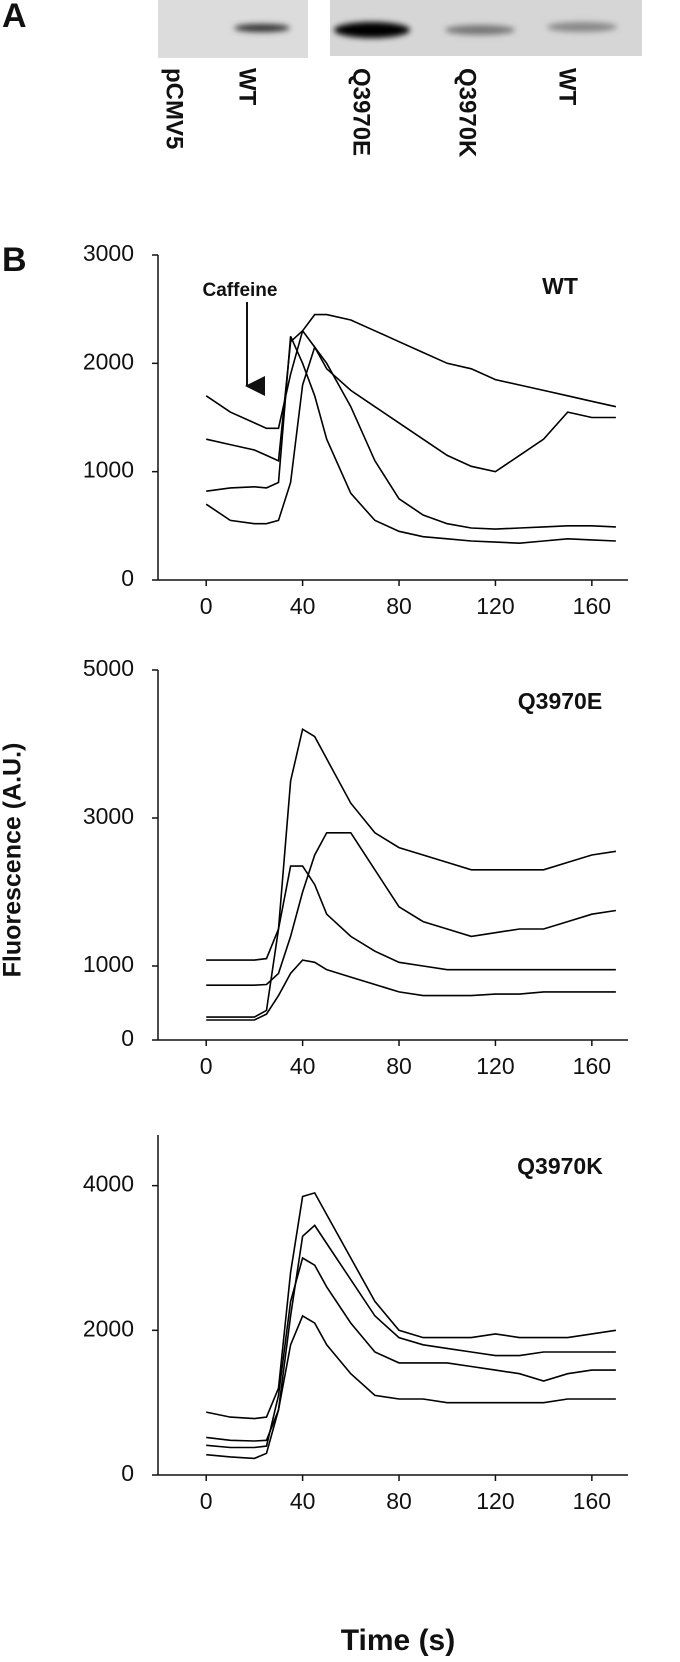 Image resolution: width=680 pixels, height=1662 pixels. I want to click on panel-label: B, so click(14, 260).